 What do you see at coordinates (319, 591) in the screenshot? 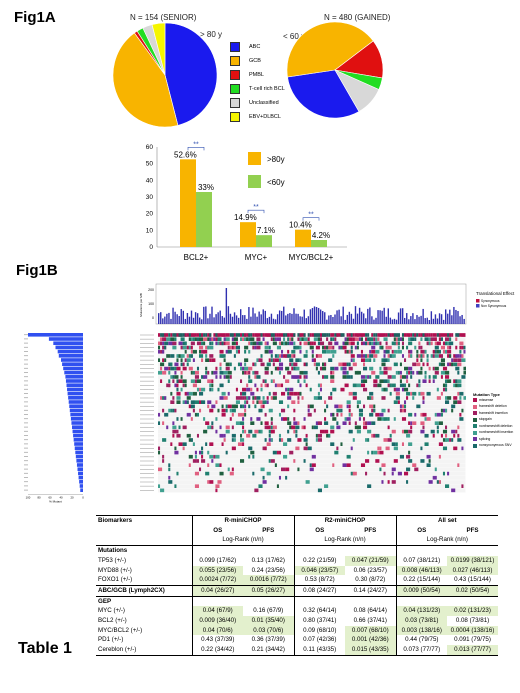
I see `table-cell: 0.08 (24/27)` at bounding box center [319, 591].